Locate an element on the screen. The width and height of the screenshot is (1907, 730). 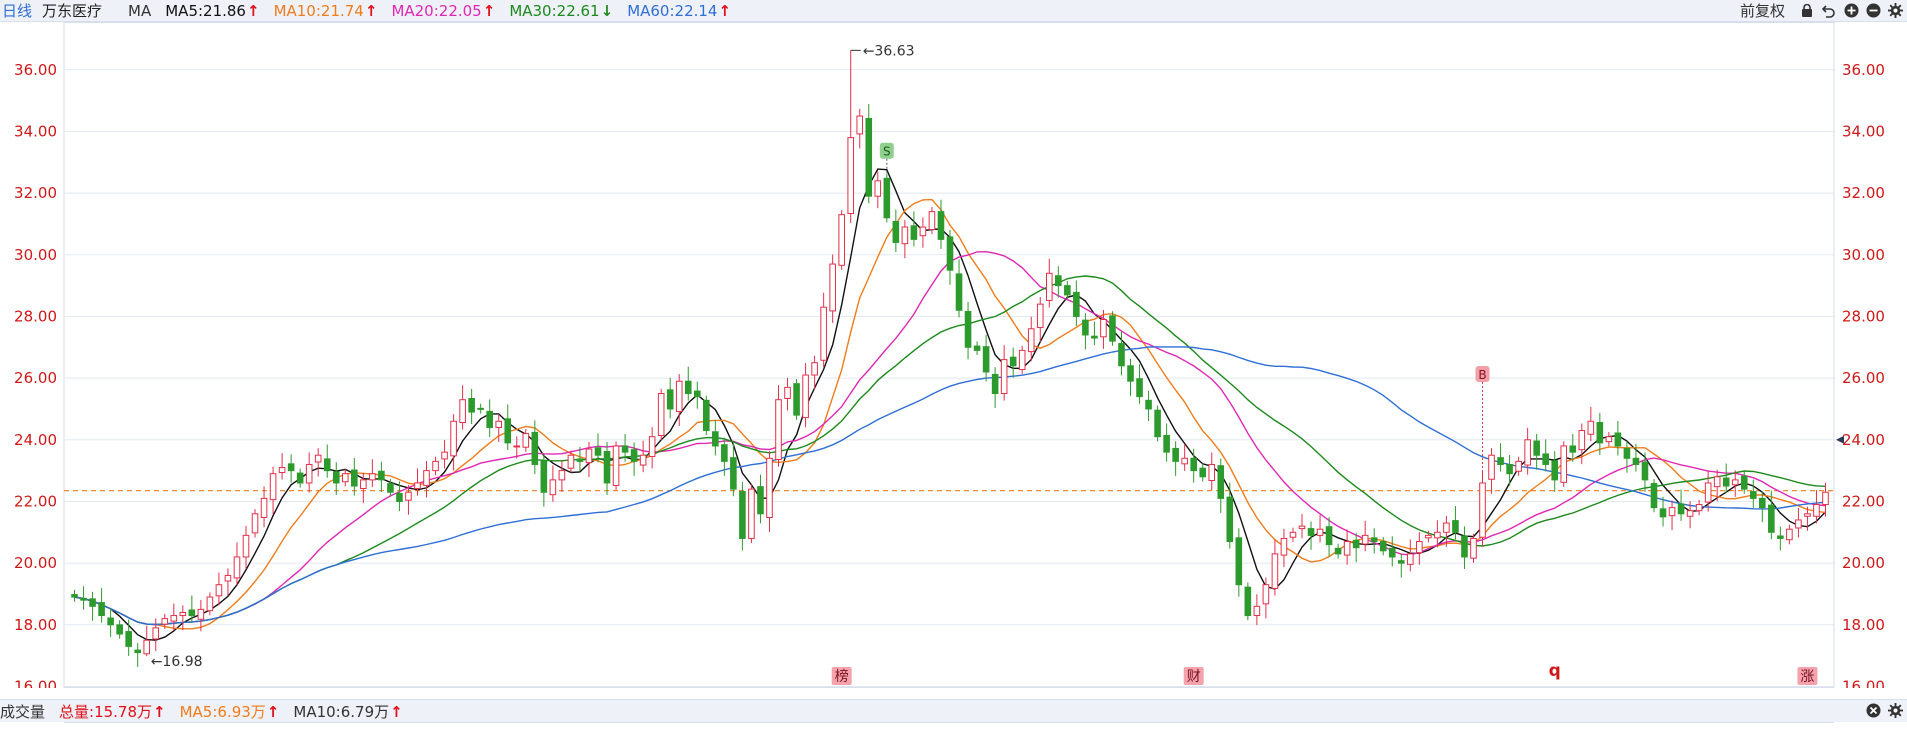
event-marker-label: 财 is located at coordinates (1194, 677).